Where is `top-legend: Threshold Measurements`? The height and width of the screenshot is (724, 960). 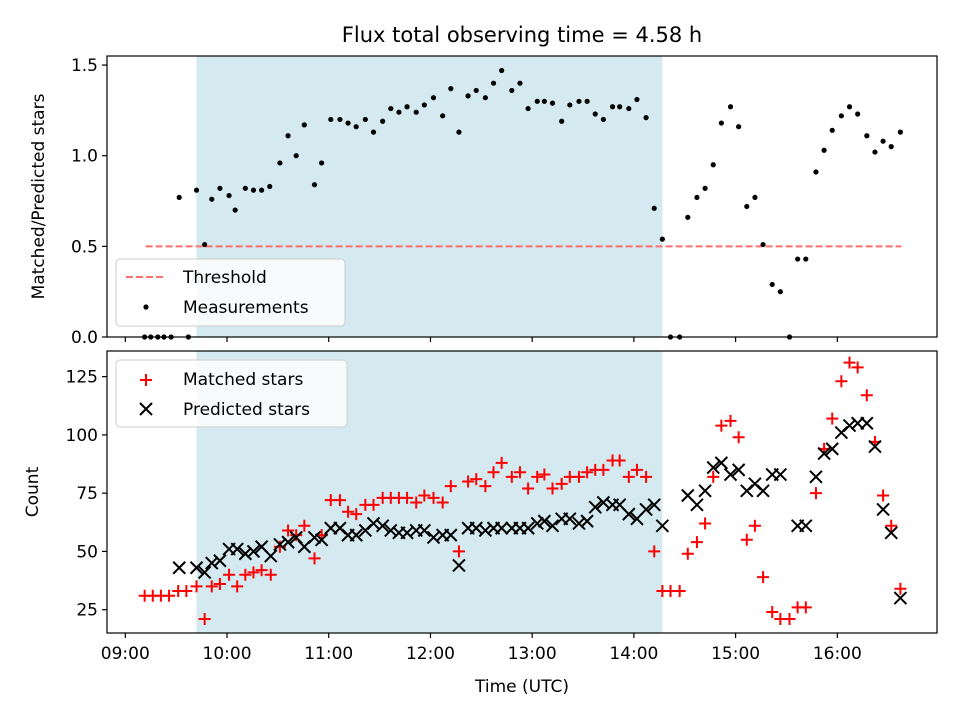 top-legend: Threshold Measurements is located at coordinates (230, 292).